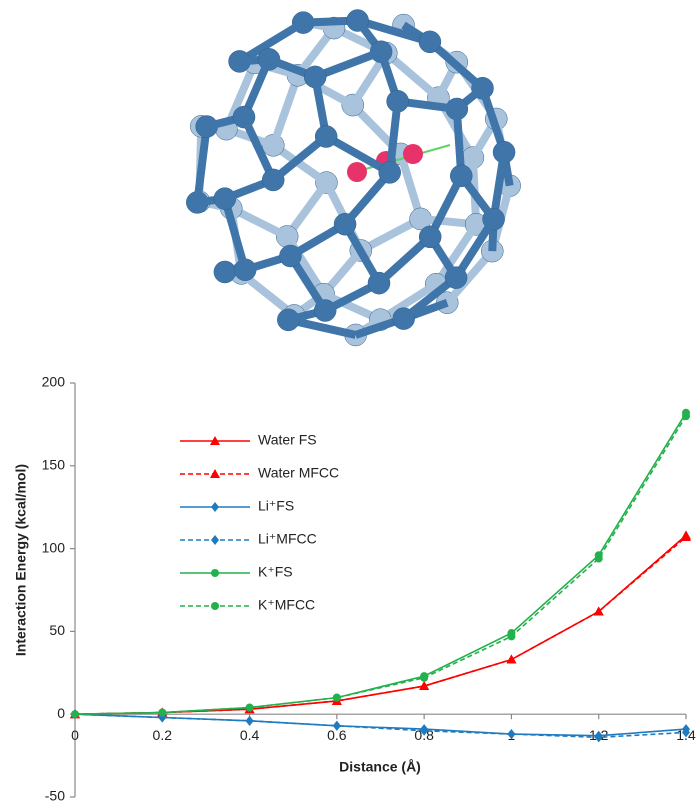 This screenshot has height=812, width=700. I want to click on y-tick-label: 150, so click(54, 465).